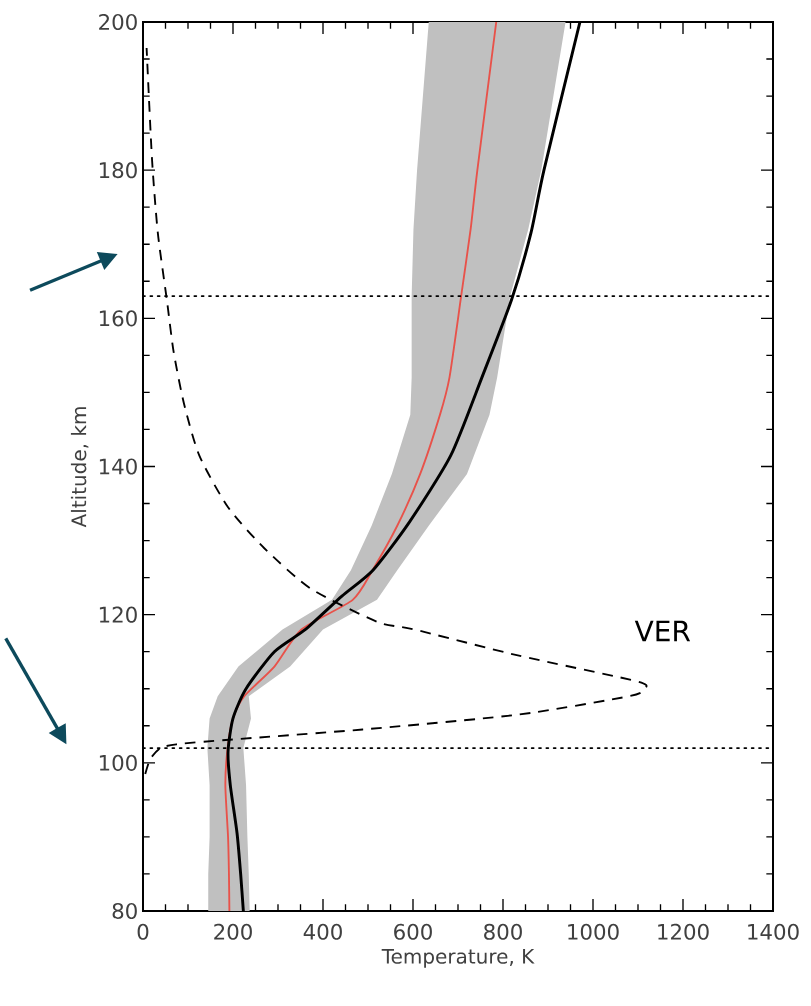 This screenshot has height=1006, width=811. Describe the element at coordinates (662, 631) in the screenshot. I see `annotation: VER` at that location.